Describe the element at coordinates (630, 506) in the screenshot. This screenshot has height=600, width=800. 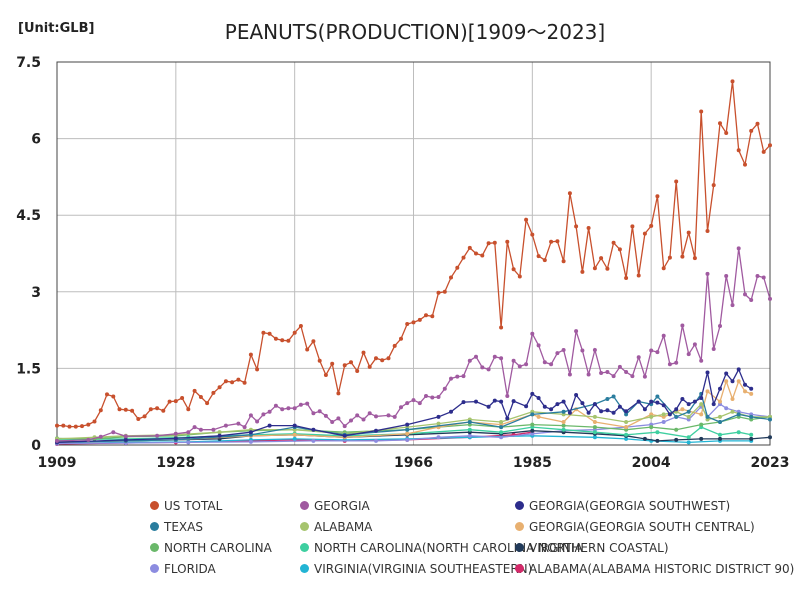
I see `legend-label: GEORGIA(GEORGIA SOUTHWEST)` at that location.